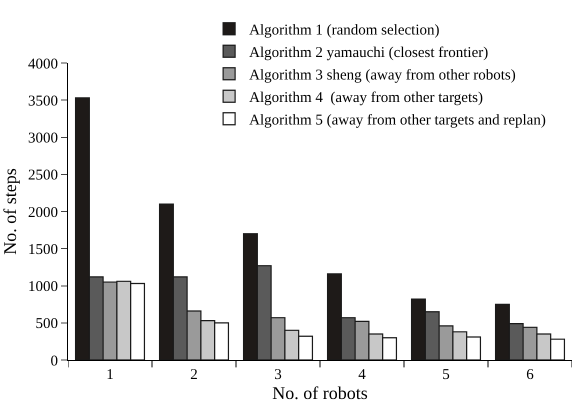 The image size is (584, 404). What do you see at coordinates (110, 375) in the screenshot?
I see `x-tick-label: 1` at bounding box center [110, 375].